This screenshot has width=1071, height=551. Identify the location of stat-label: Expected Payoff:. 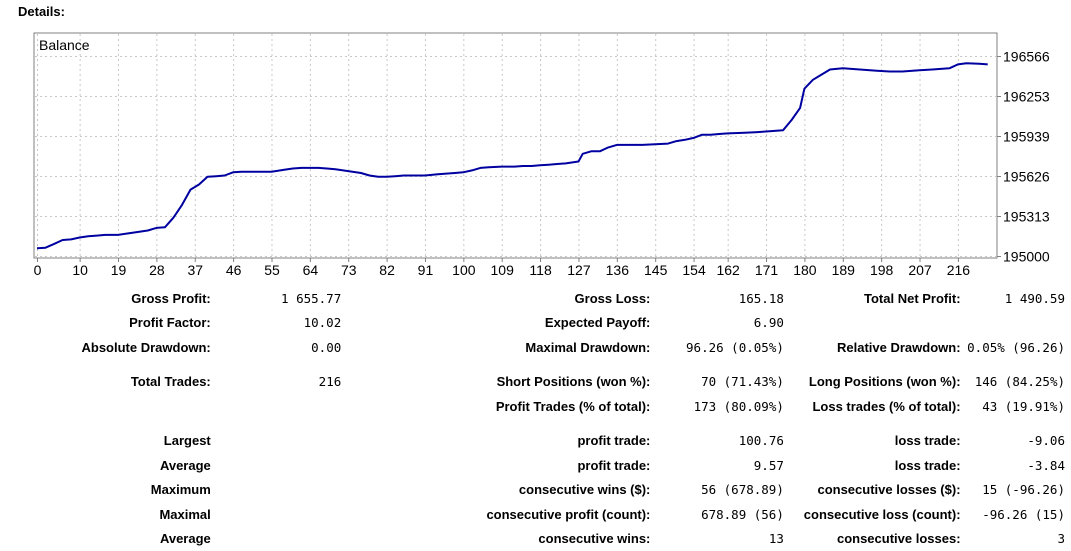
(495, 323).